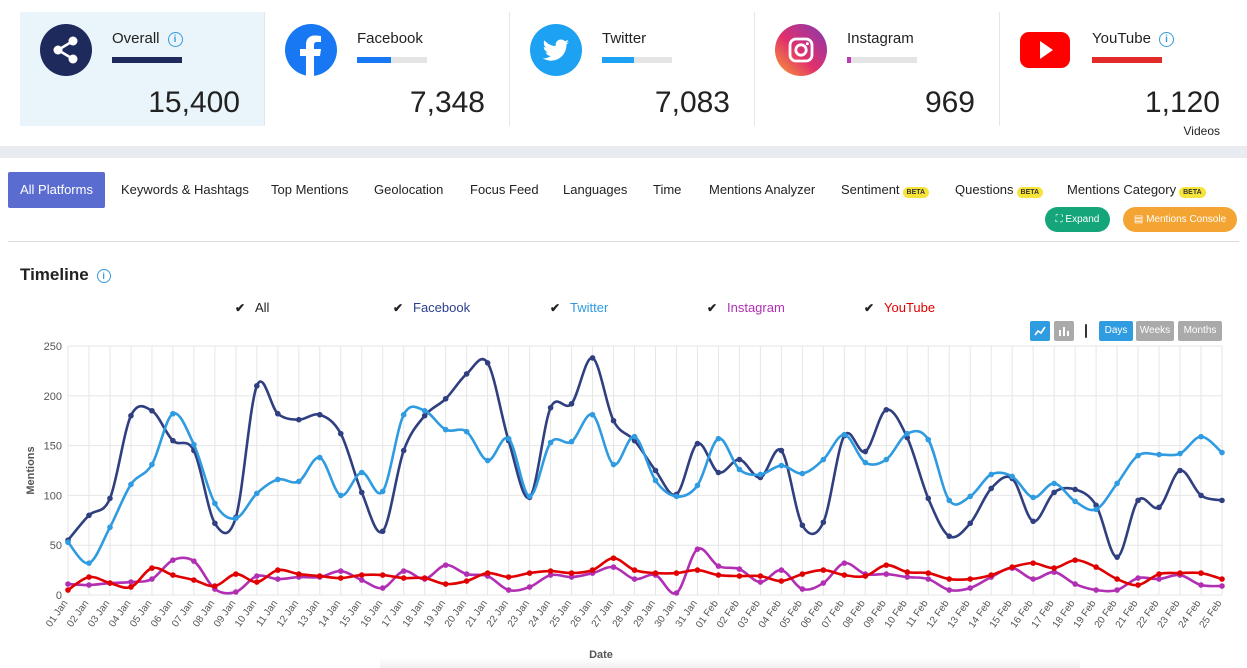 The width and height of the screenshot is (1247, 668). Describe the element at coordinates (1180, 219) in the screenshot. I see `mentions-console-button: ▤ Mentions Console` at that location.